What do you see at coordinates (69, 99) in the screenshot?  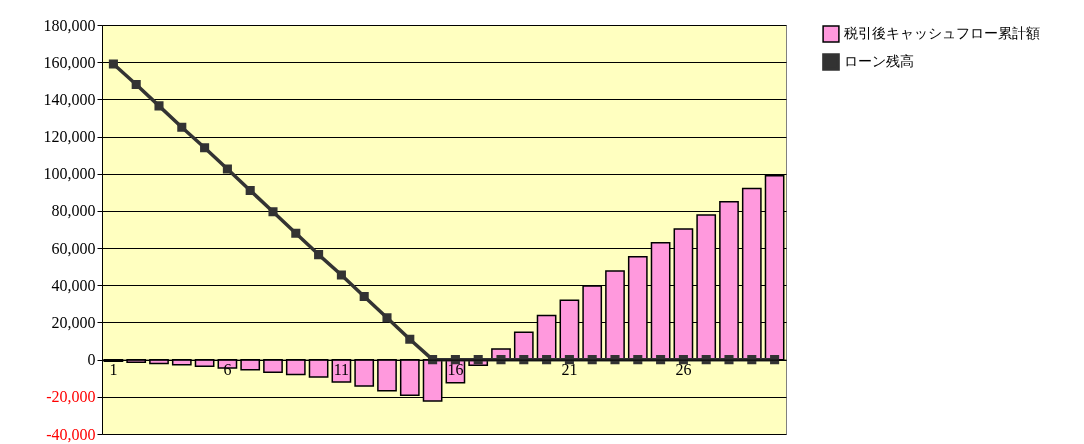 I see `y-tick-label: 140,000` at bounding box center [69, 99].